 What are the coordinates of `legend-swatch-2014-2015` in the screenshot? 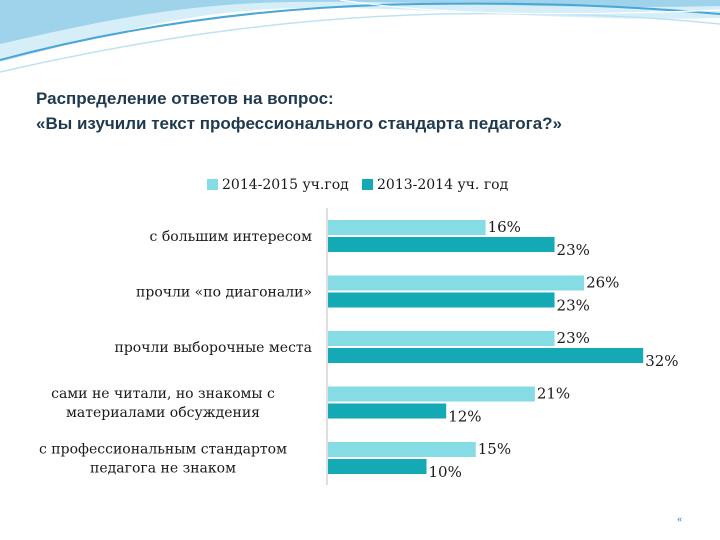 It's located at (212, 184).